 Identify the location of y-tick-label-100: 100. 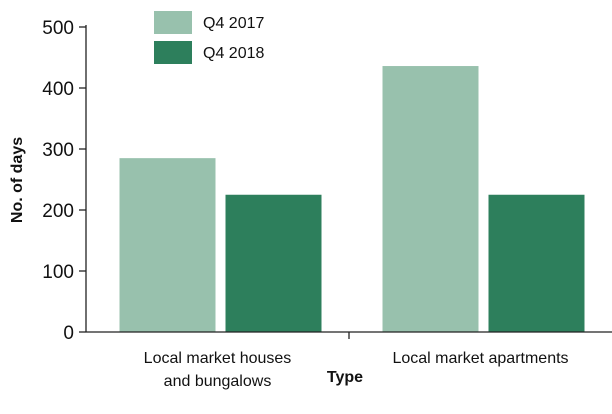
(58, 272).